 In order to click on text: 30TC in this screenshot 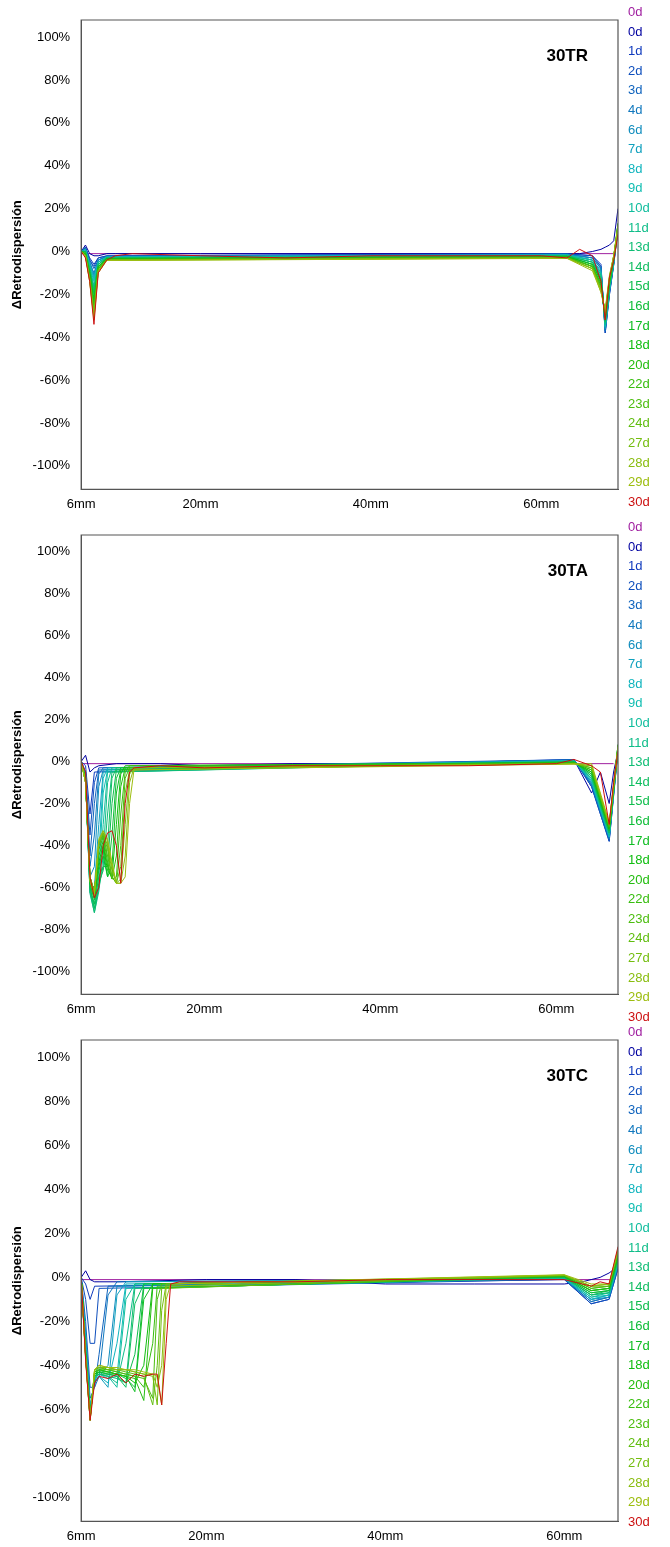, I will do `click(567, 1076)`.